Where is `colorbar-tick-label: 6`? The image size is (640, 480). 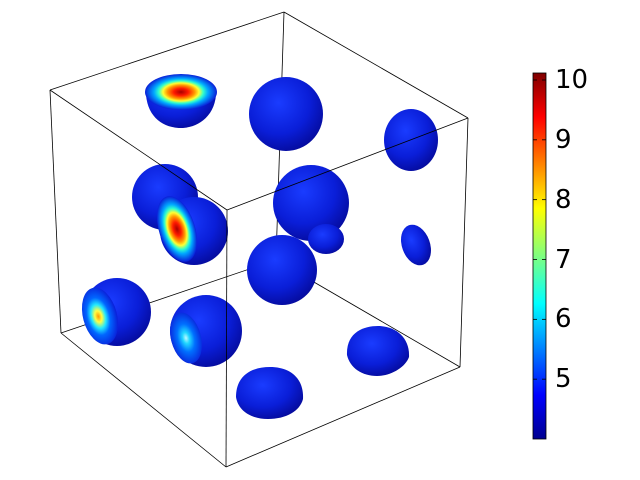 colorbar-tick-label: 6 is located at coordinates (563, 319).